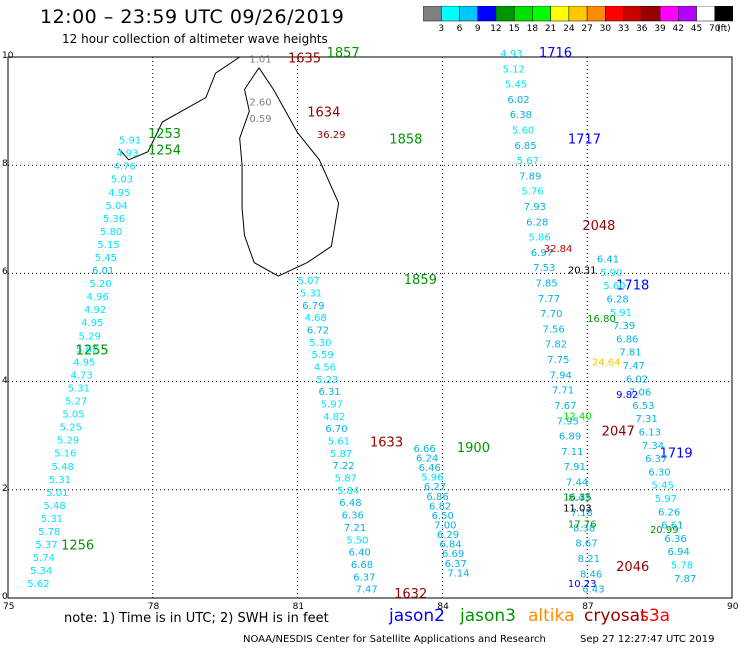  I want to click on wave-height-value: 5.48, so click(54, 506).